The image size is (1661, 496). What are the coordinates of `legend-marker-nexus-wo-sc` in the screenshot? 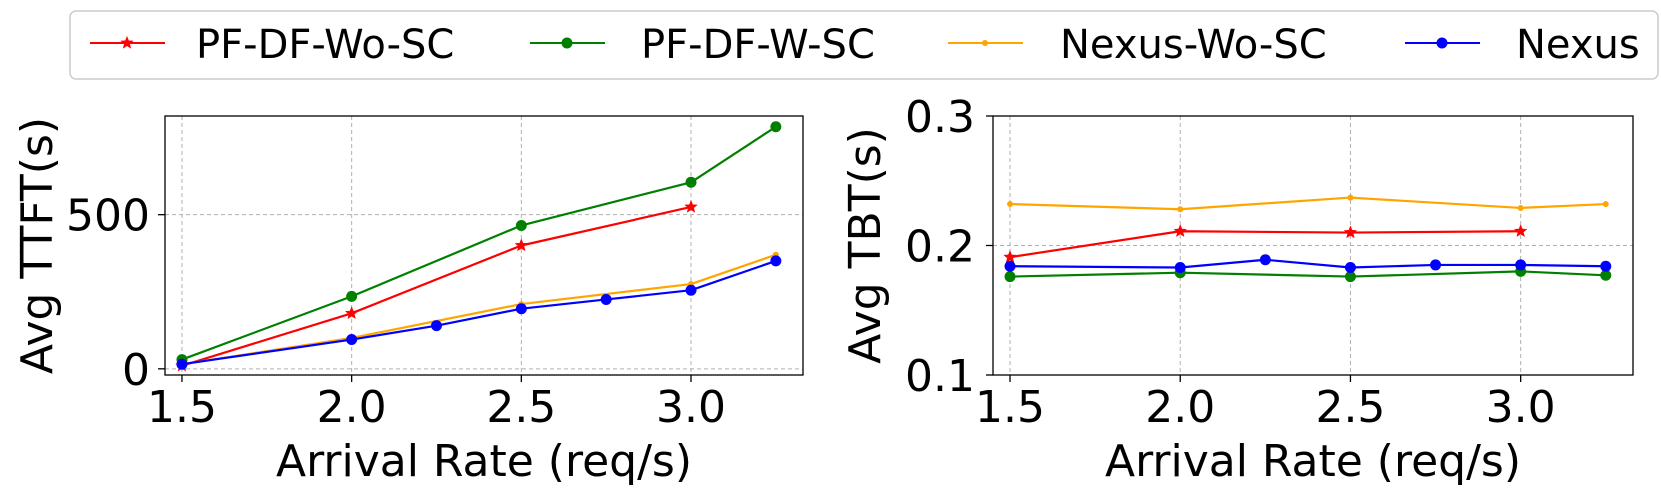 It's located at (985, 43).